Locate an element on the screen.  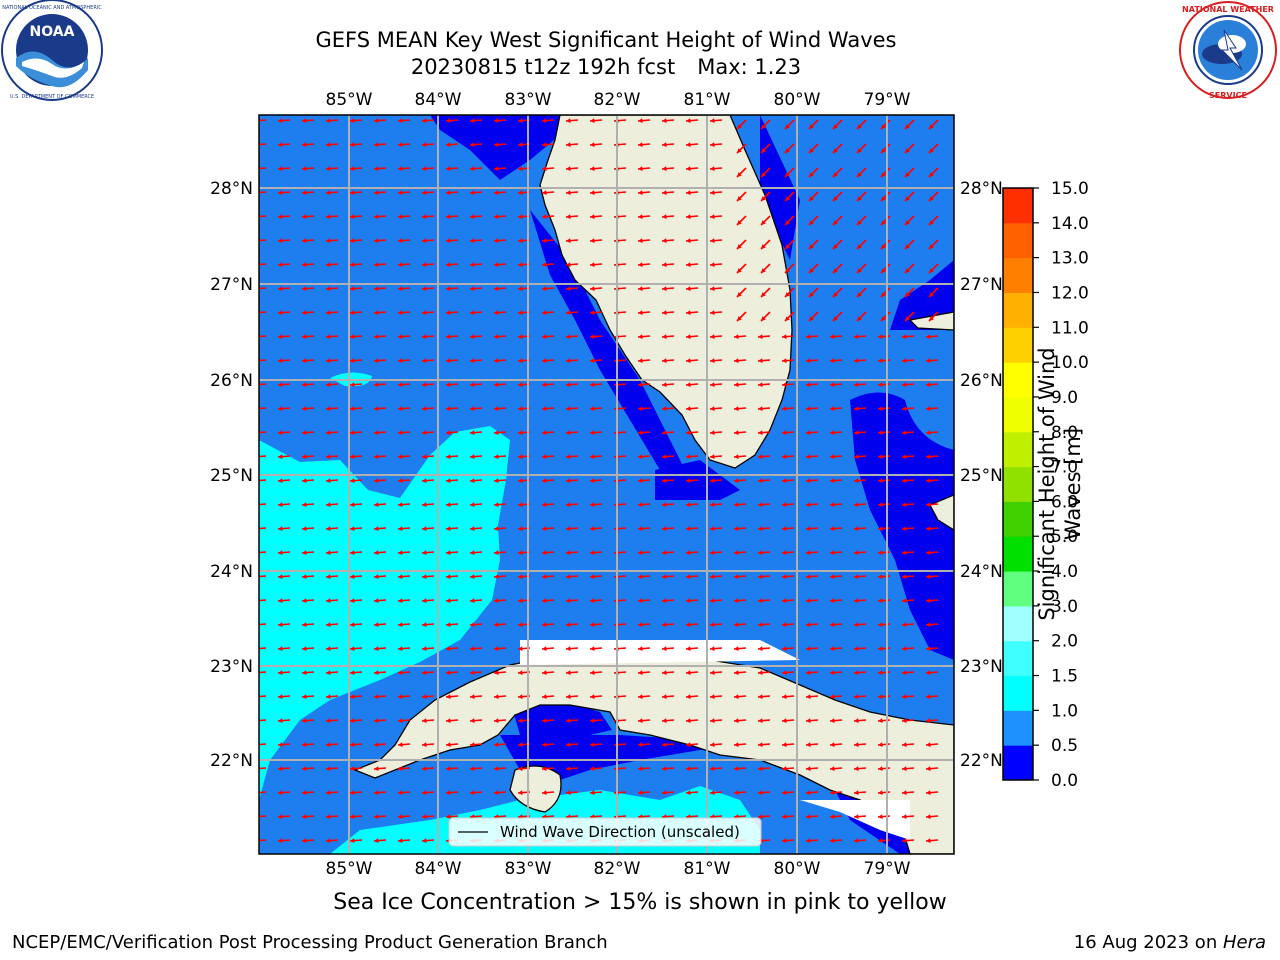
lon-label-bottom: 83°W is located at coordinates (528, 869).